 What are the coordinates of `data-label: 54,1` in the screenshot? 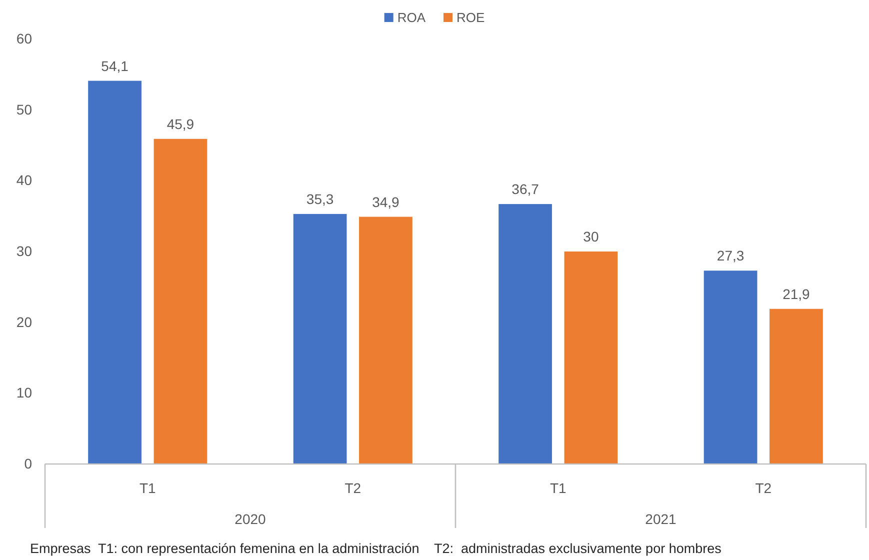 It's located at (115, 66).